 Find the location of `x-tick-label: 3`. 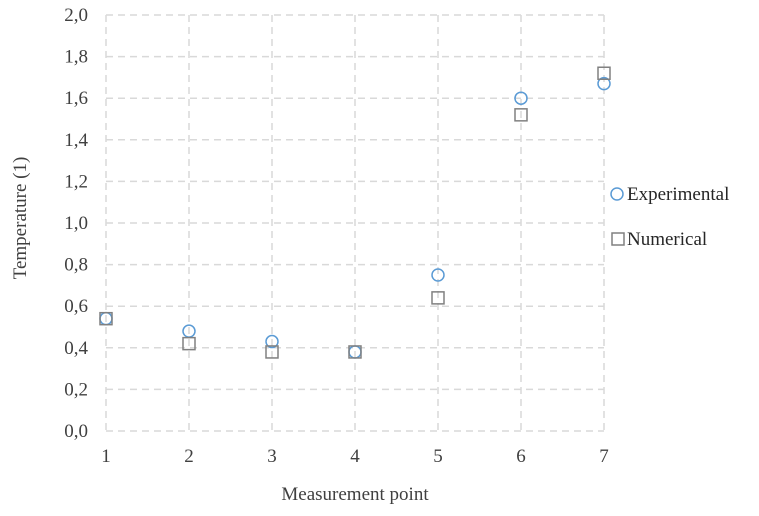

x-tick-label: 3 is located at coordinates (272, 456).